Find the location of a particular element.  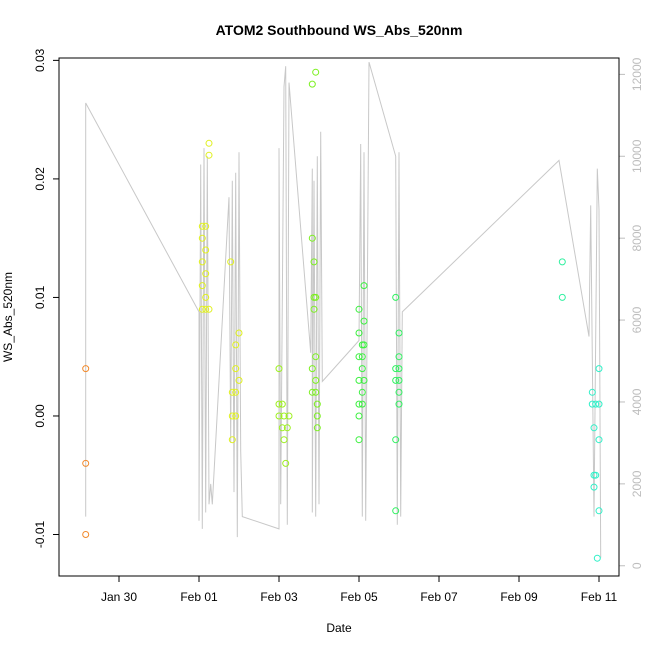

y-axis-left: -0.01 0.00 0.01 0.02 0.03 is located at coordinates (46, 298).